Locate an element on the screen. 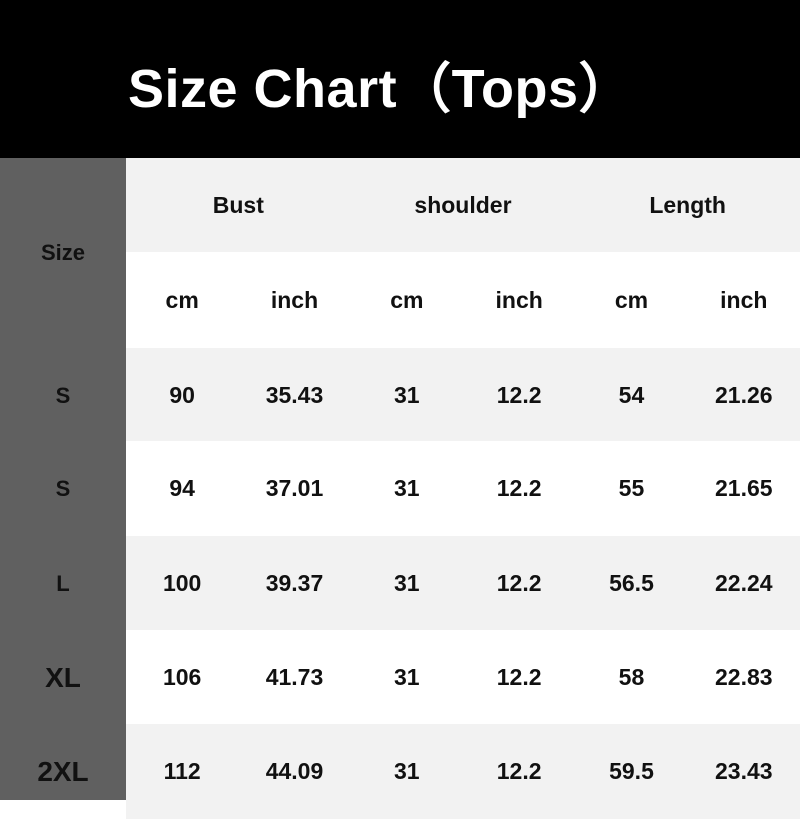 This screenshot has width=800, height=819. group-header: shoulder is located at coordinates (463, 204).